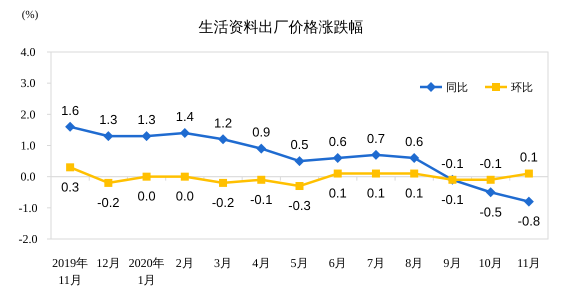 The height and width of the screenshot is (292, 562). Describe the element at coordinates (281, 27) in the screenshot. I see `chart-title: 生活资料出厂价格涨跌幅` at that location.